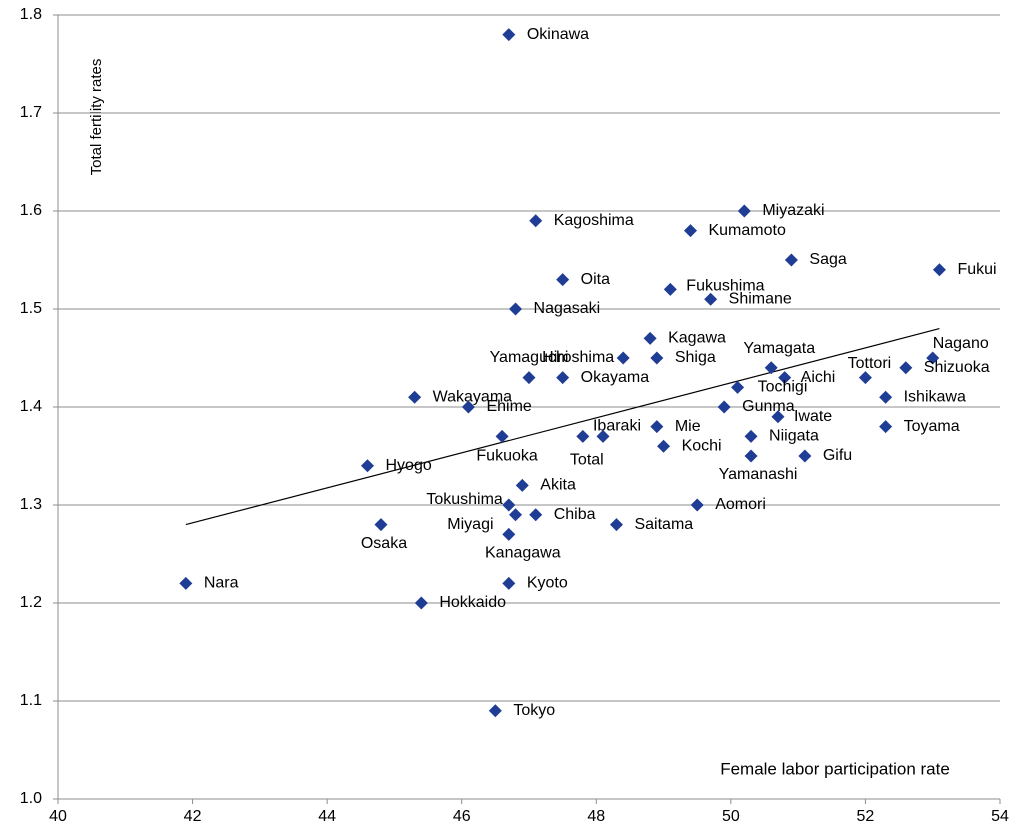 The width and height of the screenshot is (1026, 835). Describe the element at coordinates (96, 117) in the screenshot. I see `y-axis-label: Total fertility rates` at that location.